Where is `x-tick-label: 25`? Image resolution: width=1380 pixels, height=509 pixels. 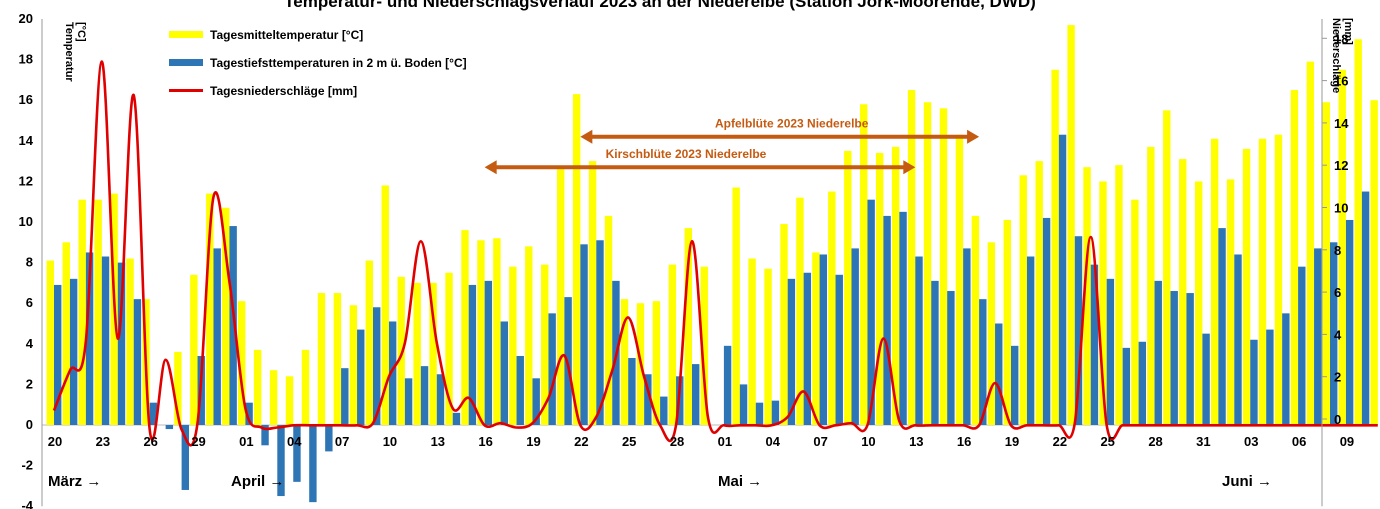
x-tick-label: 25 is located at coordinates (629, 441).